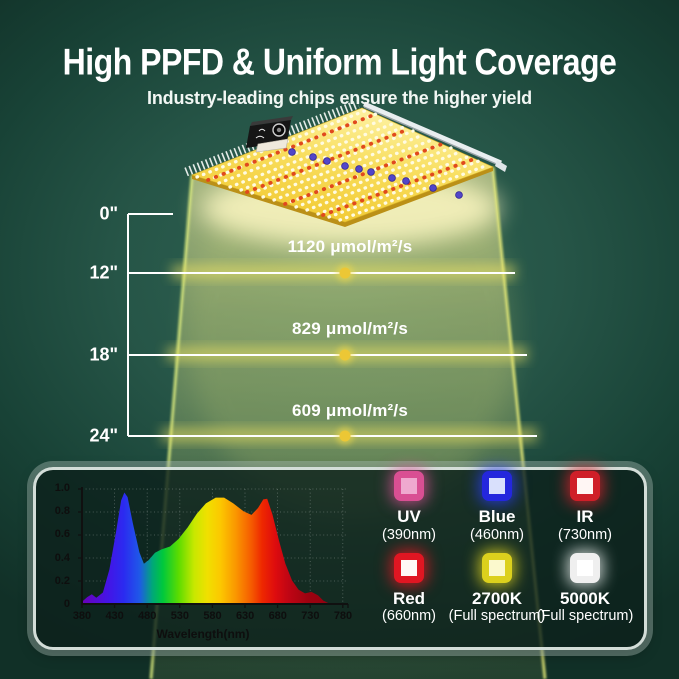 The height and width of the screenshot is (679, 679). What do you see at coordinates (108, 213) in the screenshot?
I see `ruler-mark-0in: 0"` at bounding box center [108, 213].